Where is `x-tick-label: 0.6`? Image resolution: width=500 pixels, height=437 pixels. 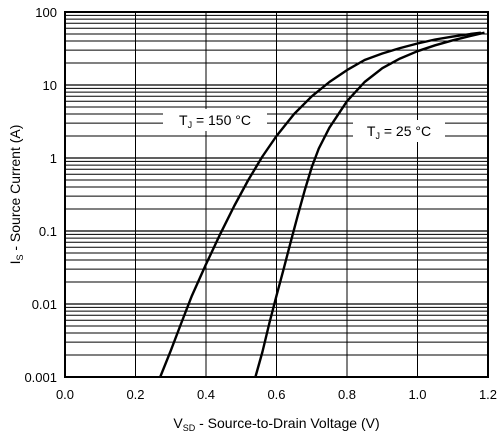
x-tick-label: 0.6 is located at coordinates (276, 394).